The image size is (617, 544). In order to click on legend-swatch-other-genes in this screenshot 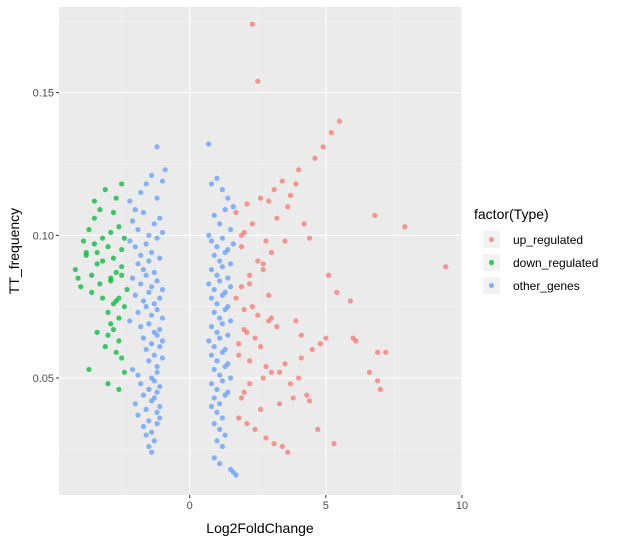, I will do `click(491, 285)`.